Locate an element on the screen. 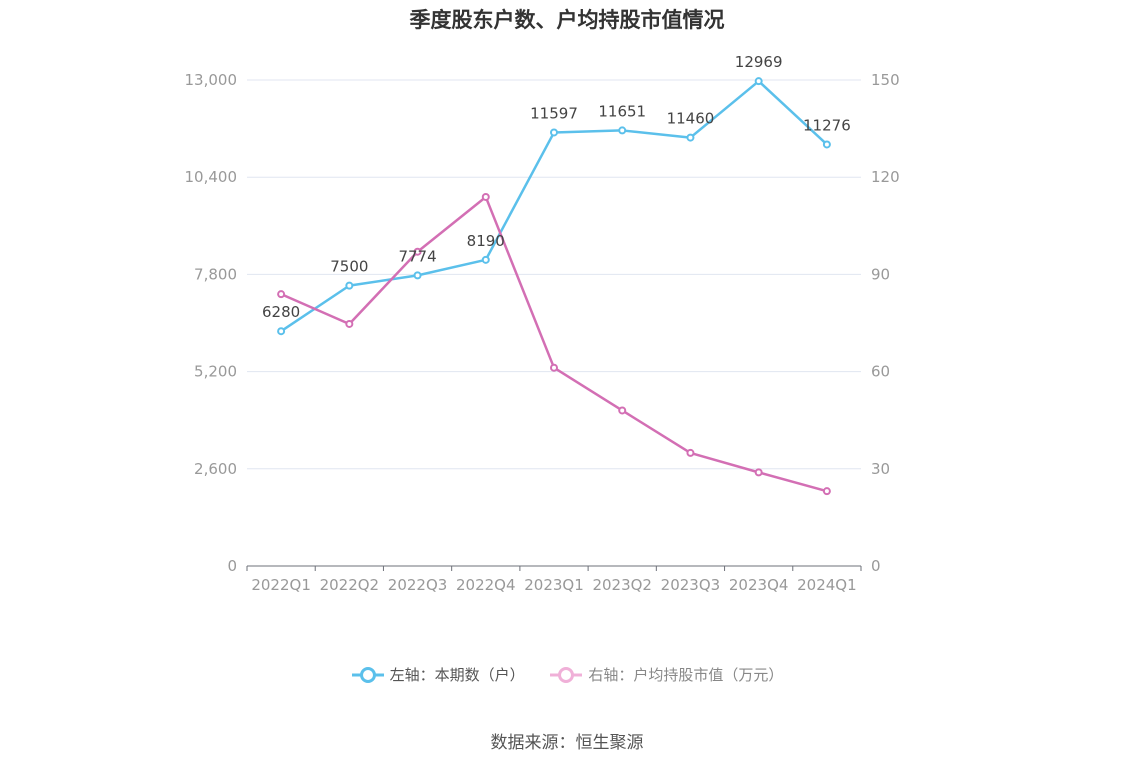 This screenshot has width=1134, height=766. data-label: 7774 is located at coordinates (417, 256).